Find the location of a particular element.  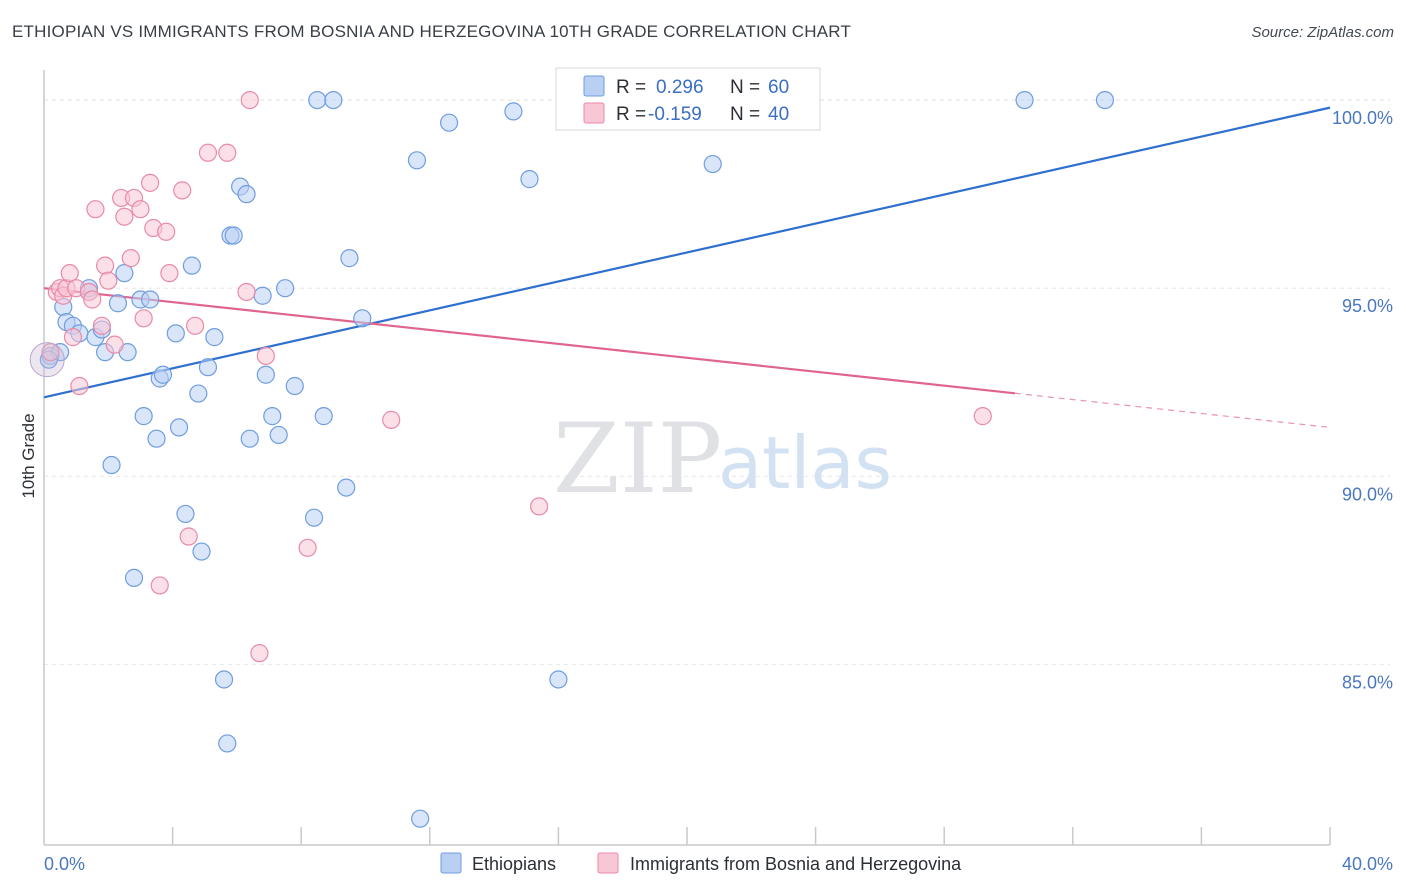

y-tick-label-85: 85.0% is located at coordinates (1367, 682).